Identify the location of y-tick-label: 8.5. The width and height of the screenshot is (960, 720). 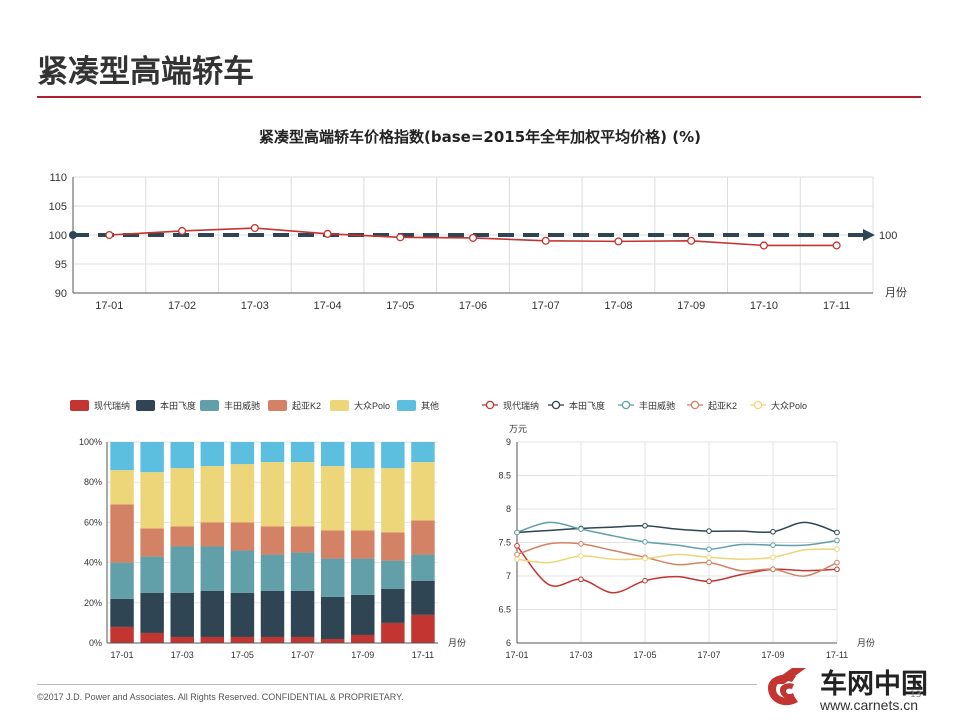
(504, 476).